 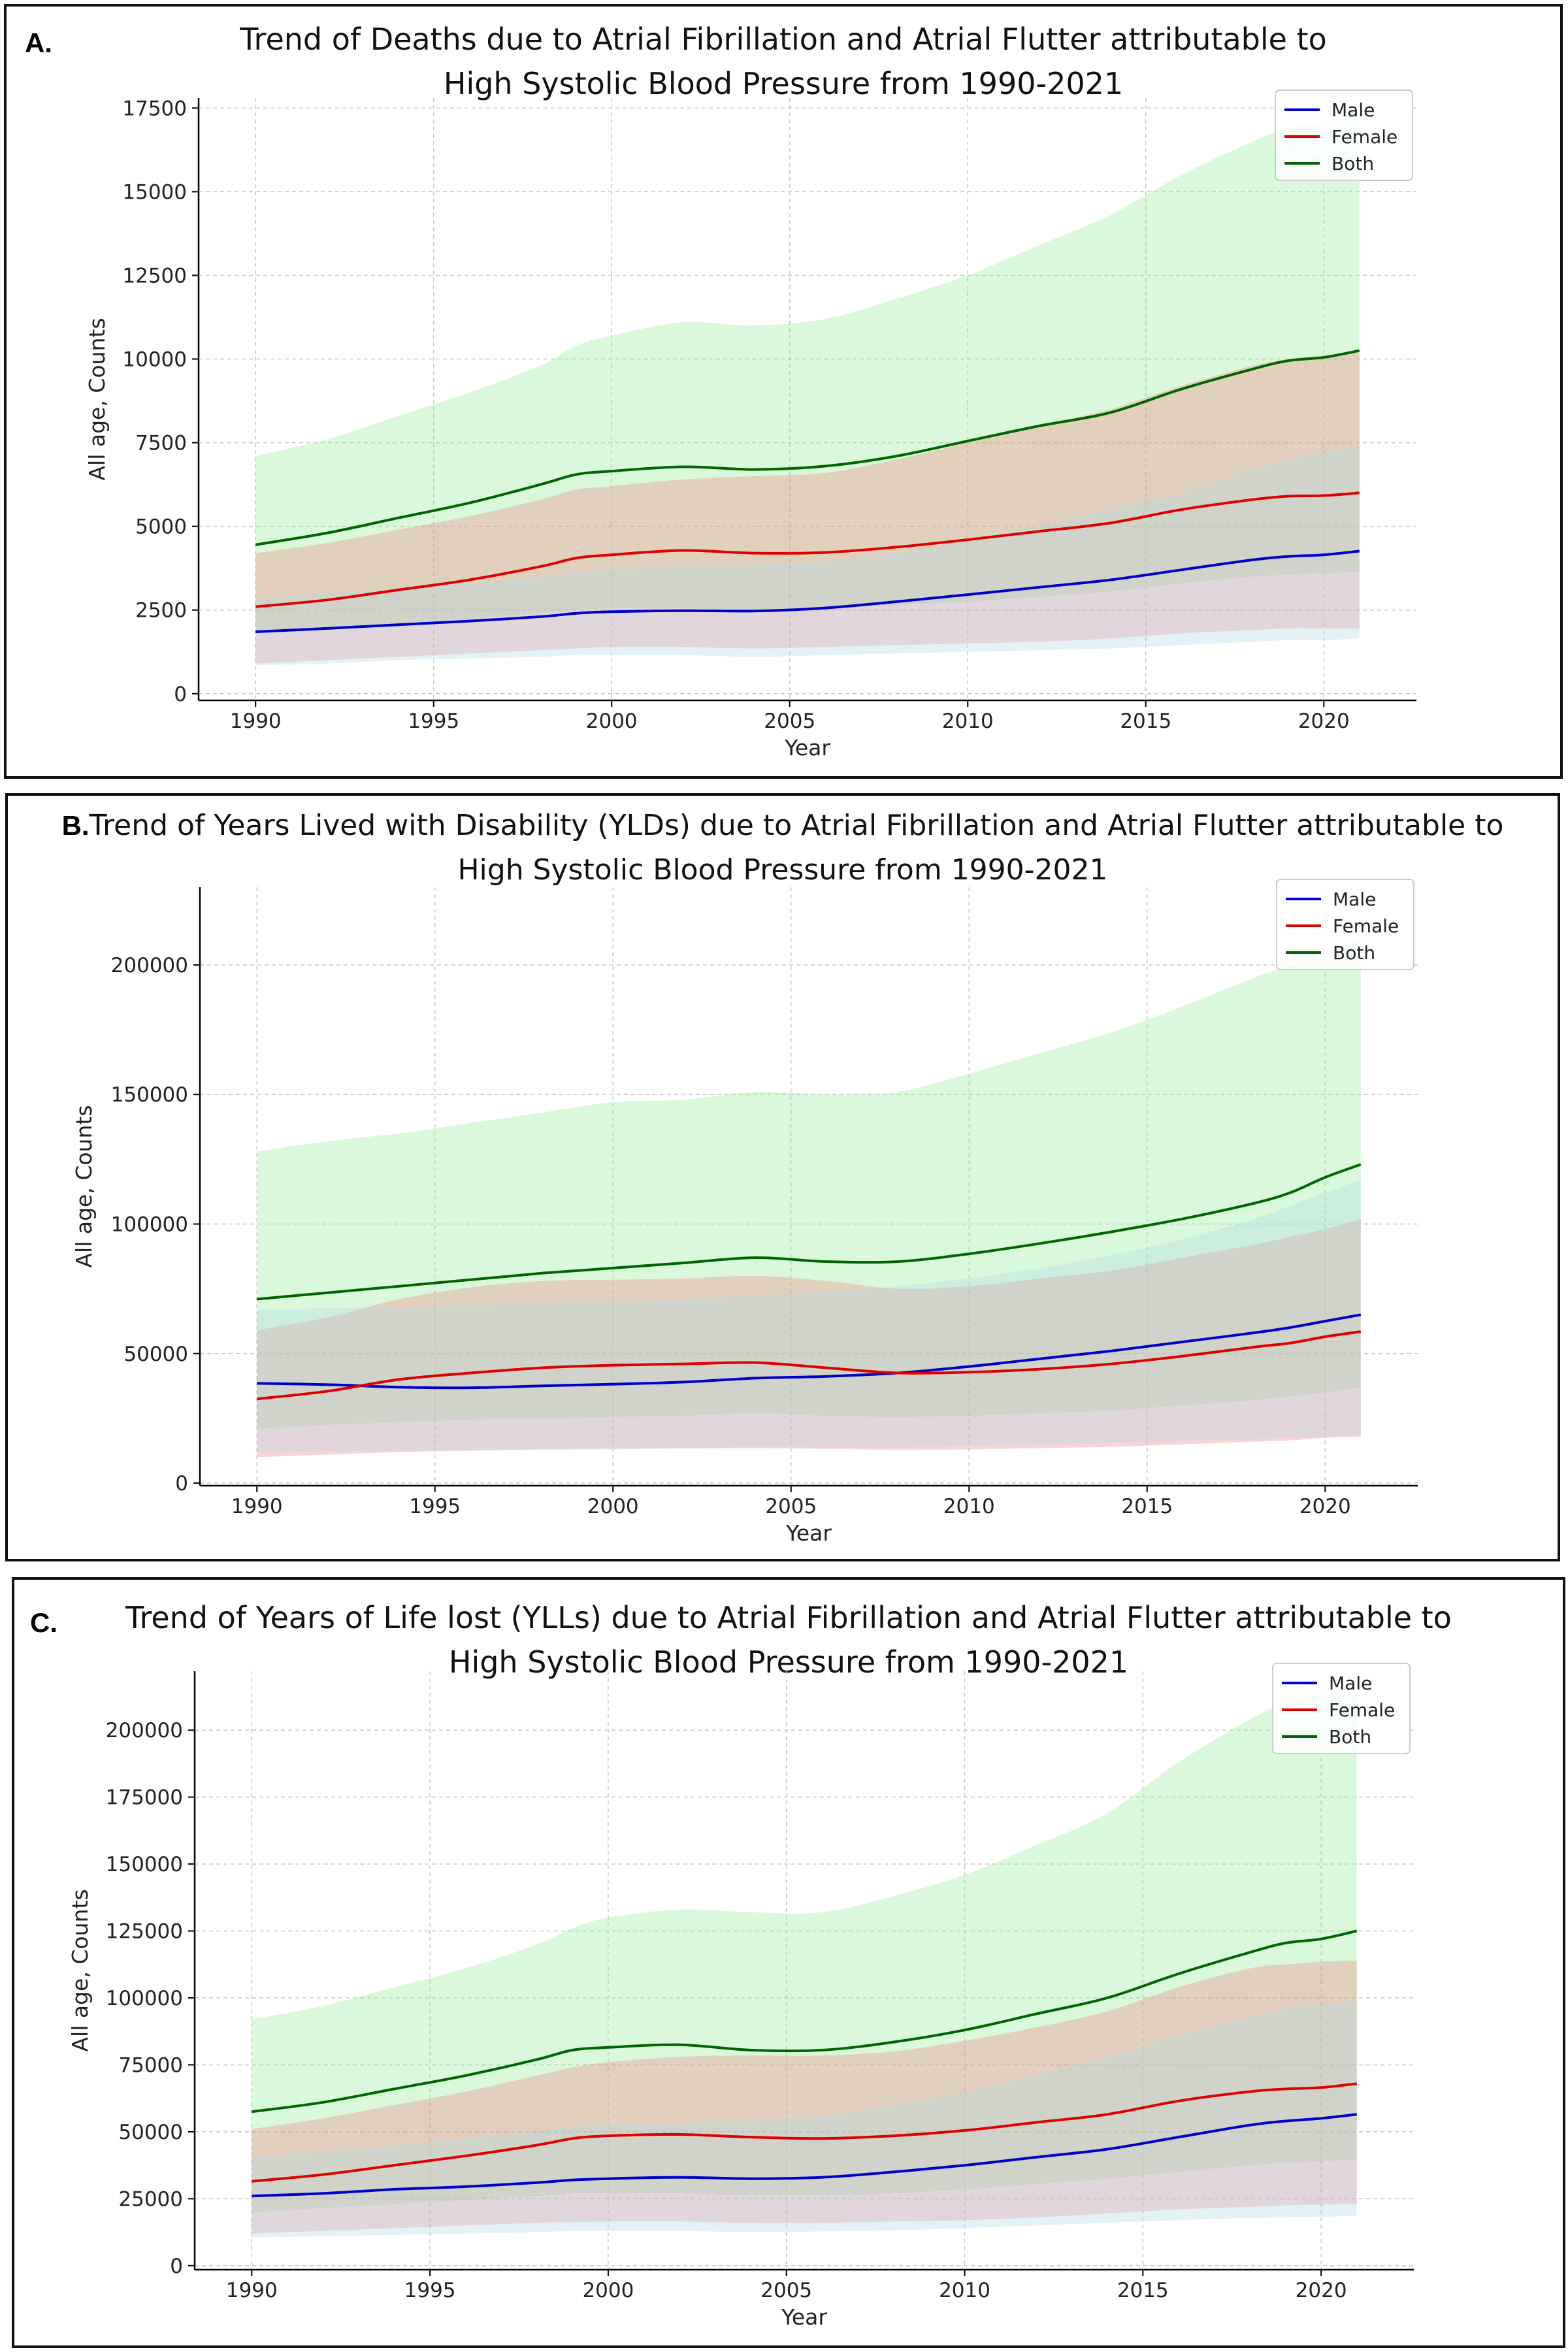 I want to click on y-tick-label: 2500, so click(x=161, y=611).